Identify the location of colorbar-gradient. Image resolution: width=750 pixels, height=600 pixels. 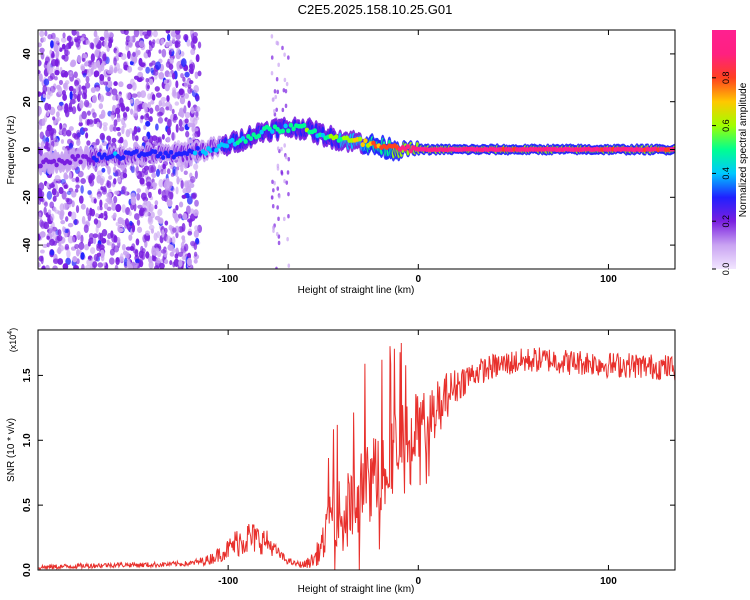
(724, 149).